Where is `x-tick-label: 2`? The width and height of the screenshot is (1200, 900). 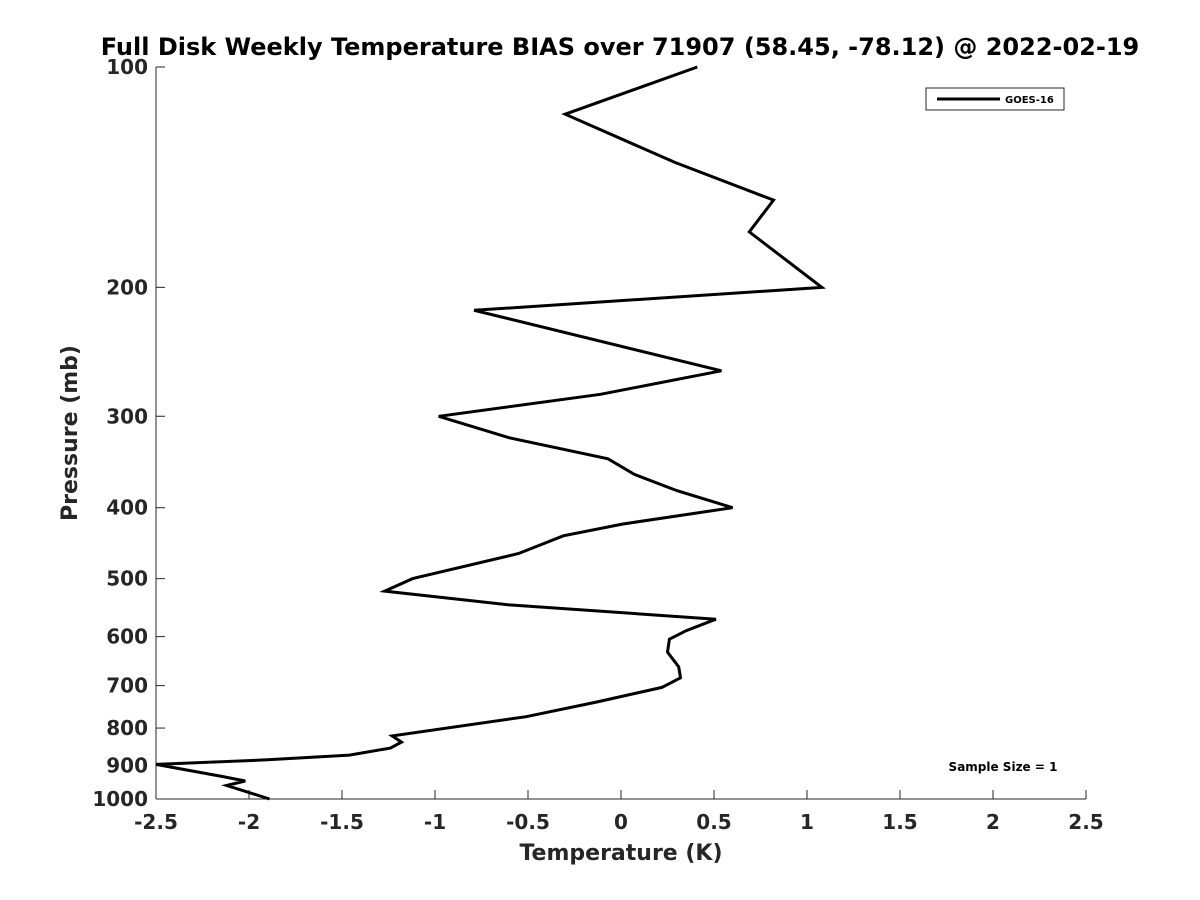 x-tick-label: 2 is located at coordinates (993, 822).